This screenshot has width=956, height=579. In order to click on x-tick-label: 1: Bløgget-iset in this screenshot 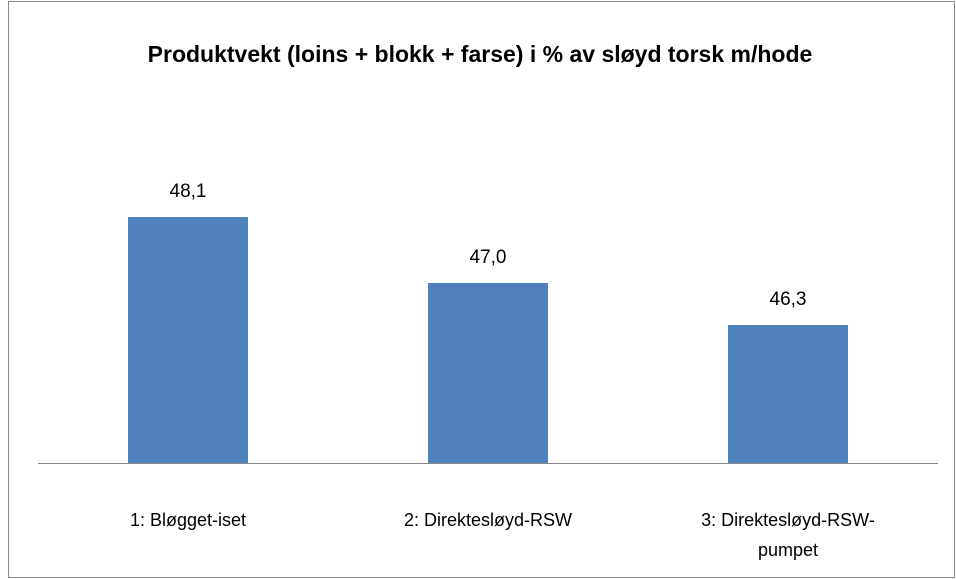, I will do `click(188, 520)`.